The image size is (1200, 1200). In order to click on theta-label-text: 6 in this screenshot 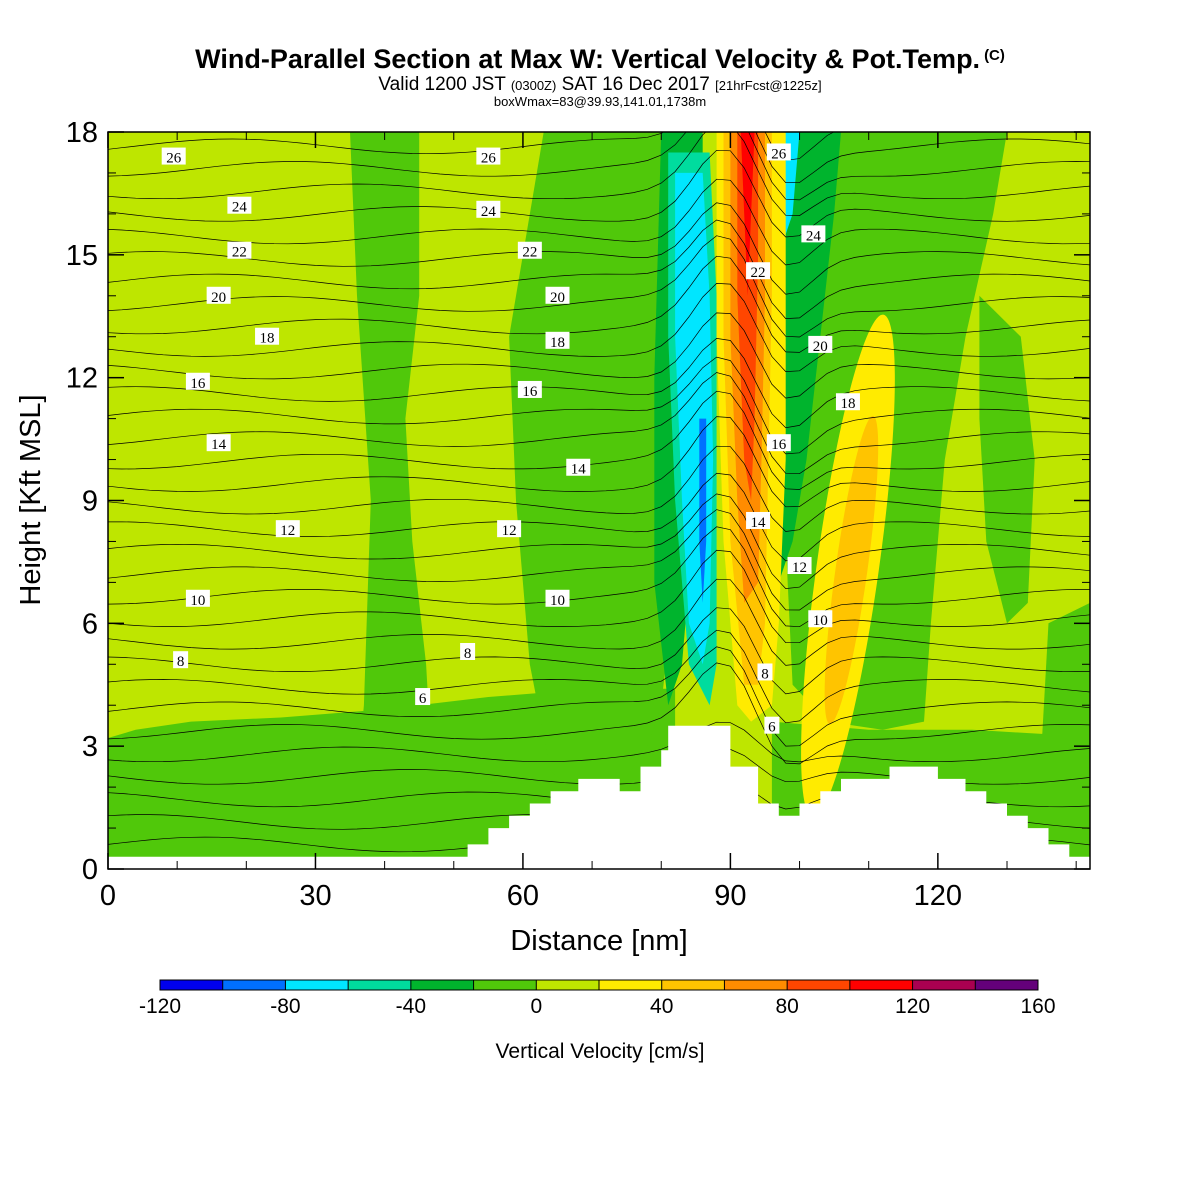, I will do `click(423, 699)`.